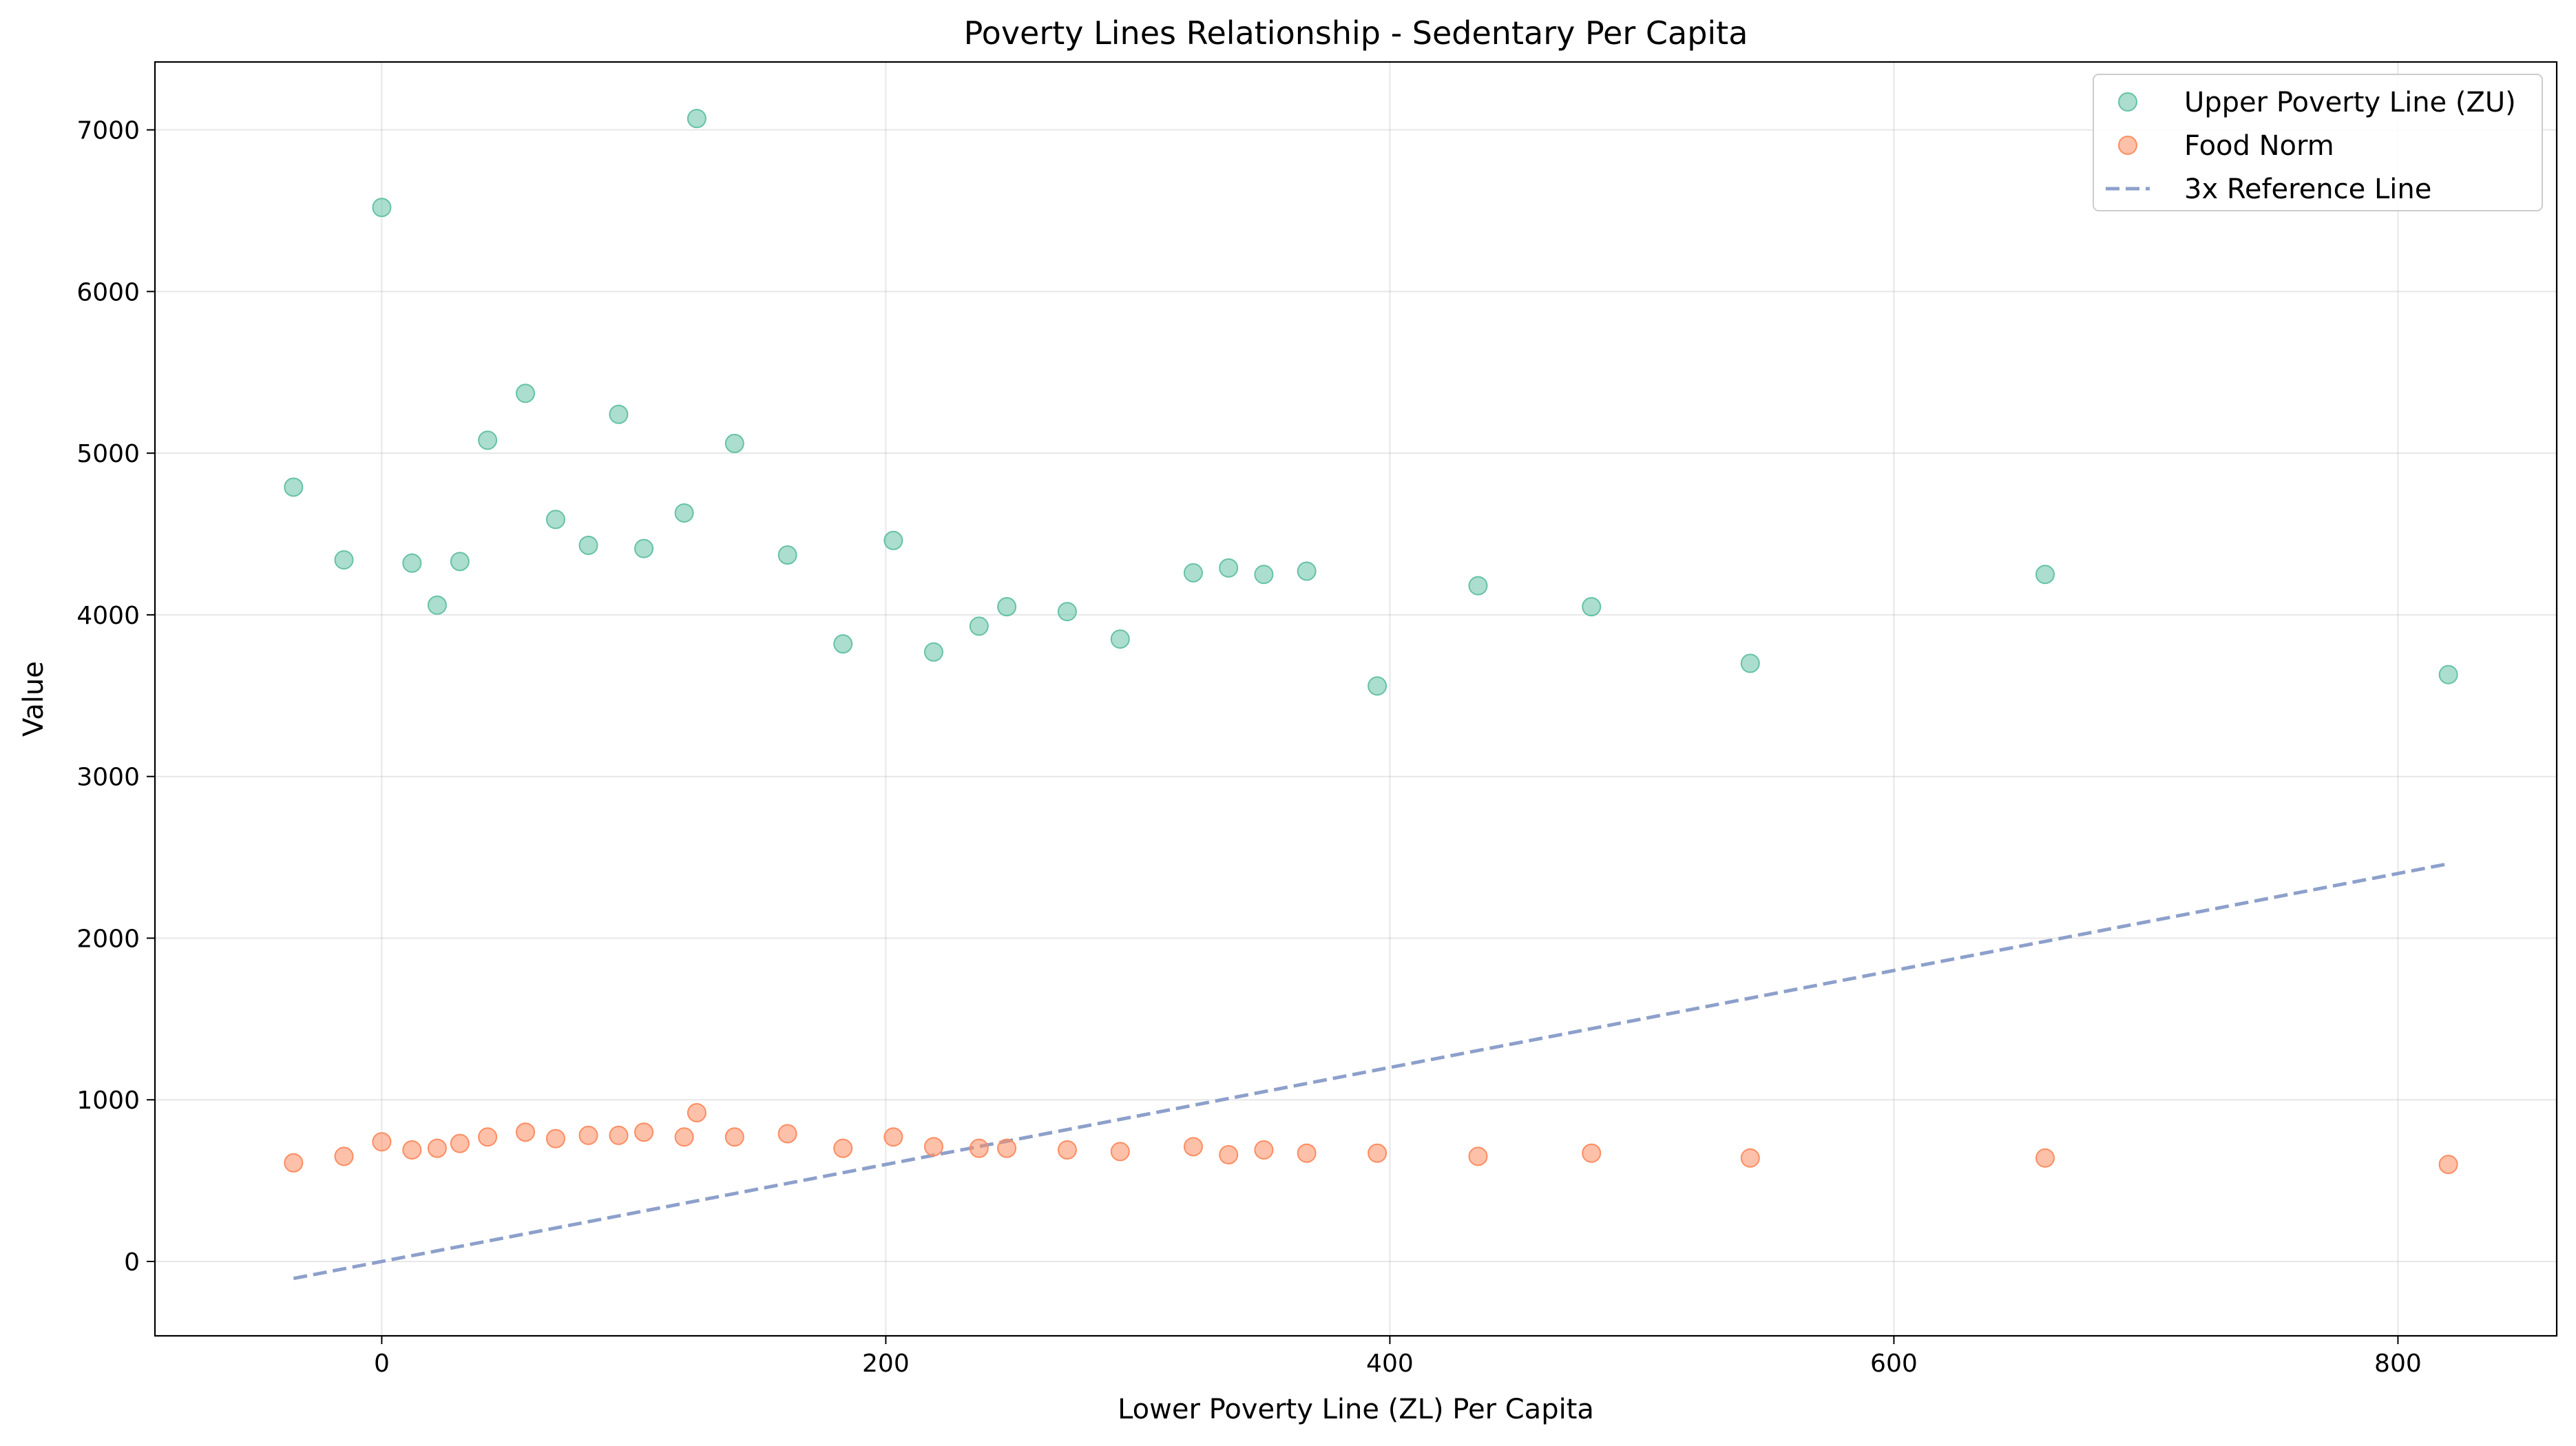  I want to click on legend-label: Upper Poverty Line (ZU), so click(2350, 102).